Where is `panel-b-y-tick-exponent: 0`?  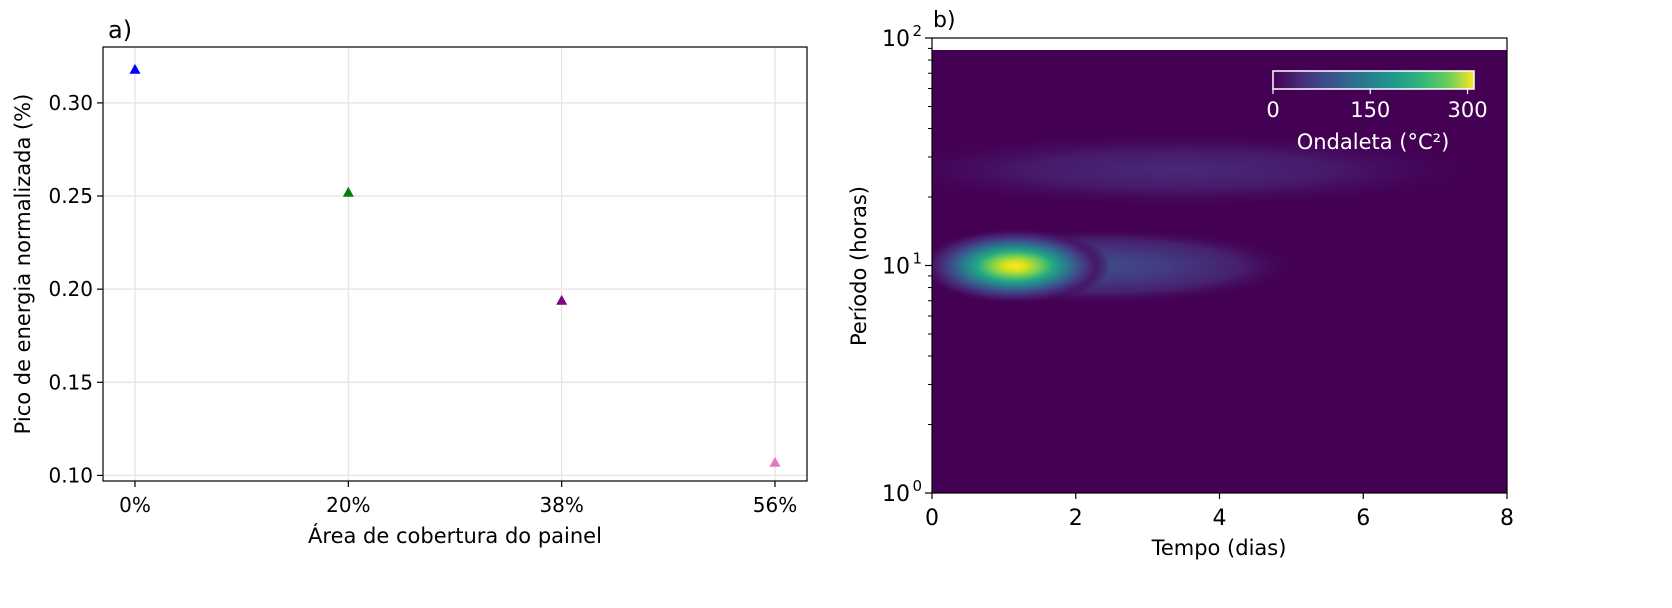
panel-b-y-tick-exponent: 0 is located at coordinates (917, 486).